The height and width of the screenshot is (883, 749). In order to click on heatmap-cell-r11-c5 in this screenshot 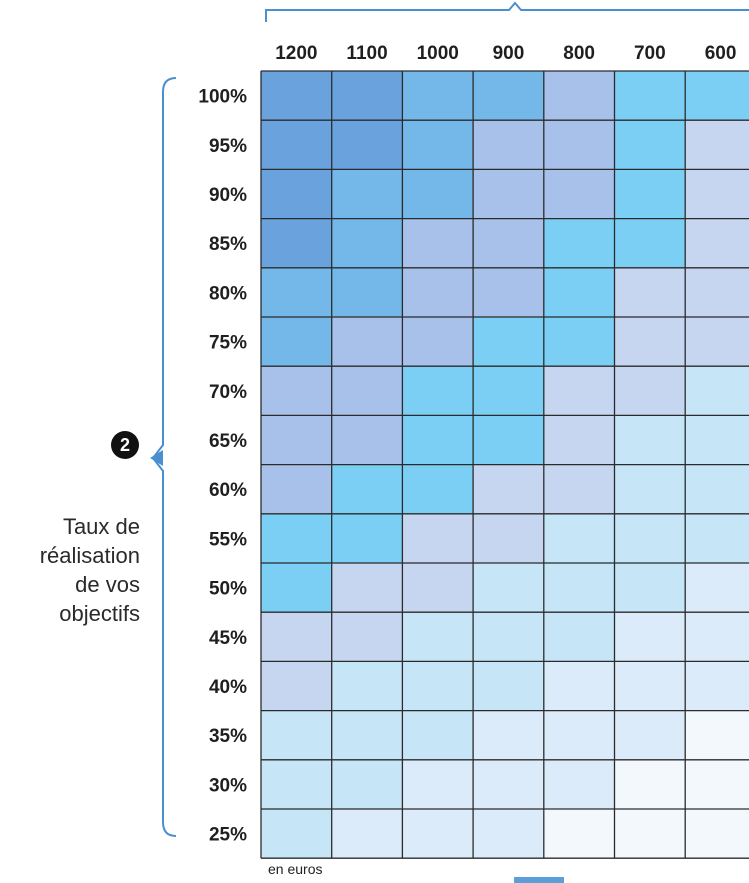, I will do `click(650, 637)`.